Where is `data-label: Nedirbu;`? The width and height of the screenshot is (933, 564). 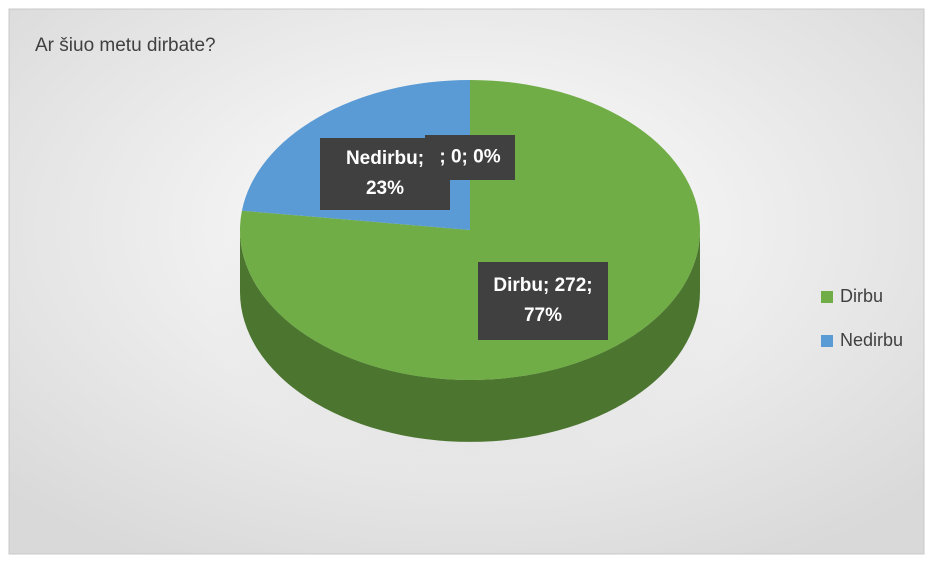
data-label: Nedirbu; is located at coordinates (385, 158).